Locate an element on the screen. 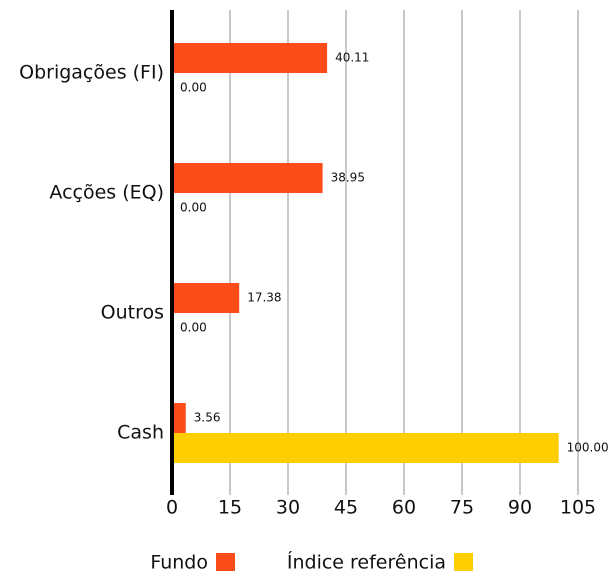  value-label: 40.11 is located at coordinates (352, 58).